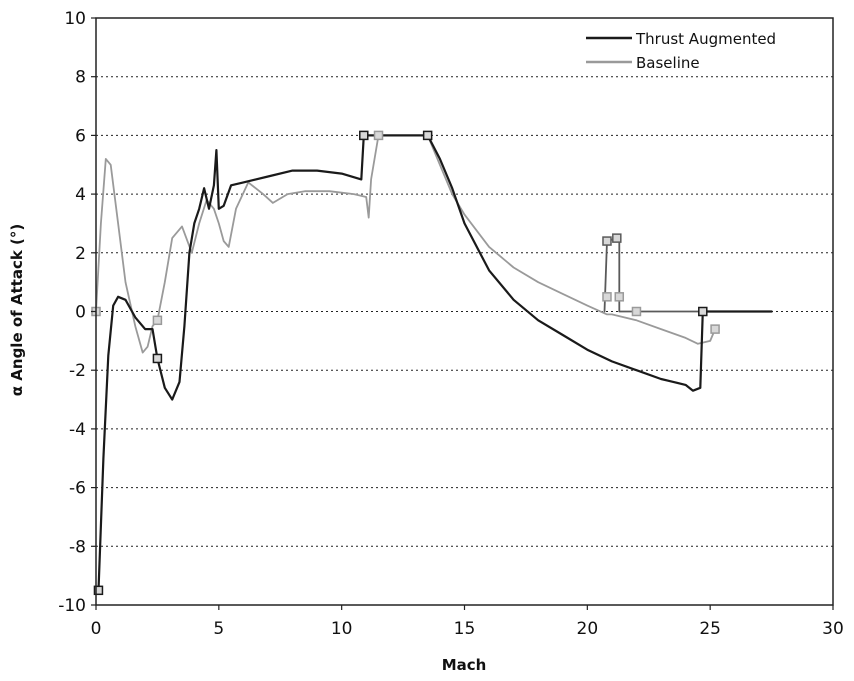  I want to click on y-tick-label: -2, so click(77, 371).